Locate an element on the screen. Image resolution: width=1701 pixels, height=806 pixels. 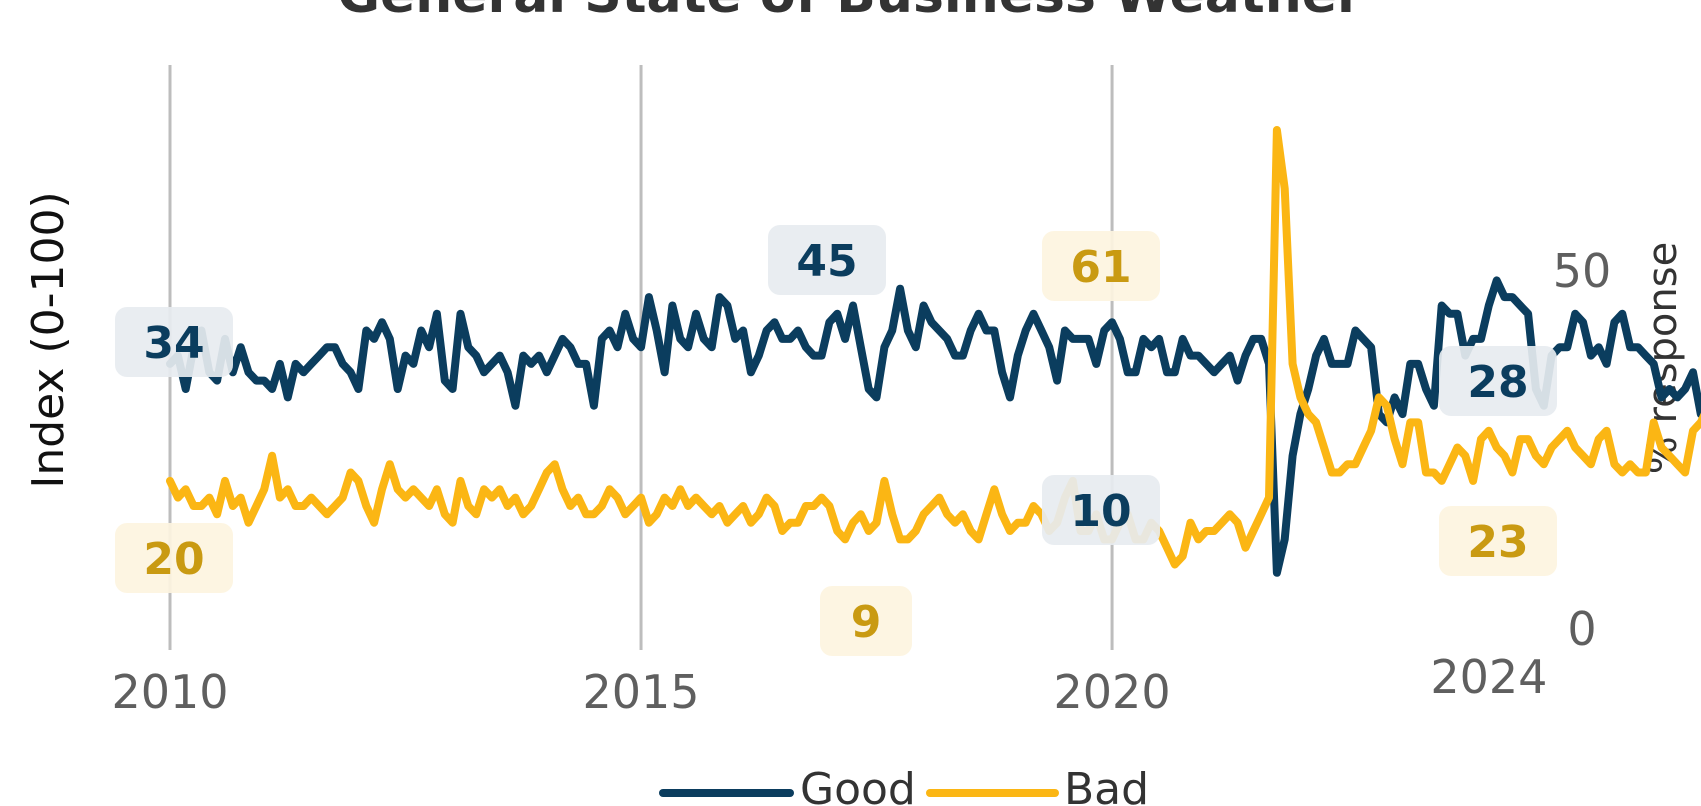
callout-good-45: 45 is located at coordinates (827, 260).